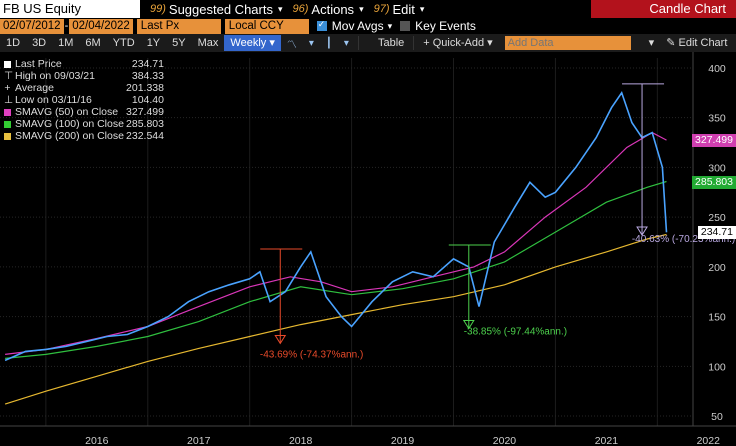 Image resolution: width=736 pixels, height=446 pixels. I want to click on quick-add-label: + Quick-Add, so click(454, 43).